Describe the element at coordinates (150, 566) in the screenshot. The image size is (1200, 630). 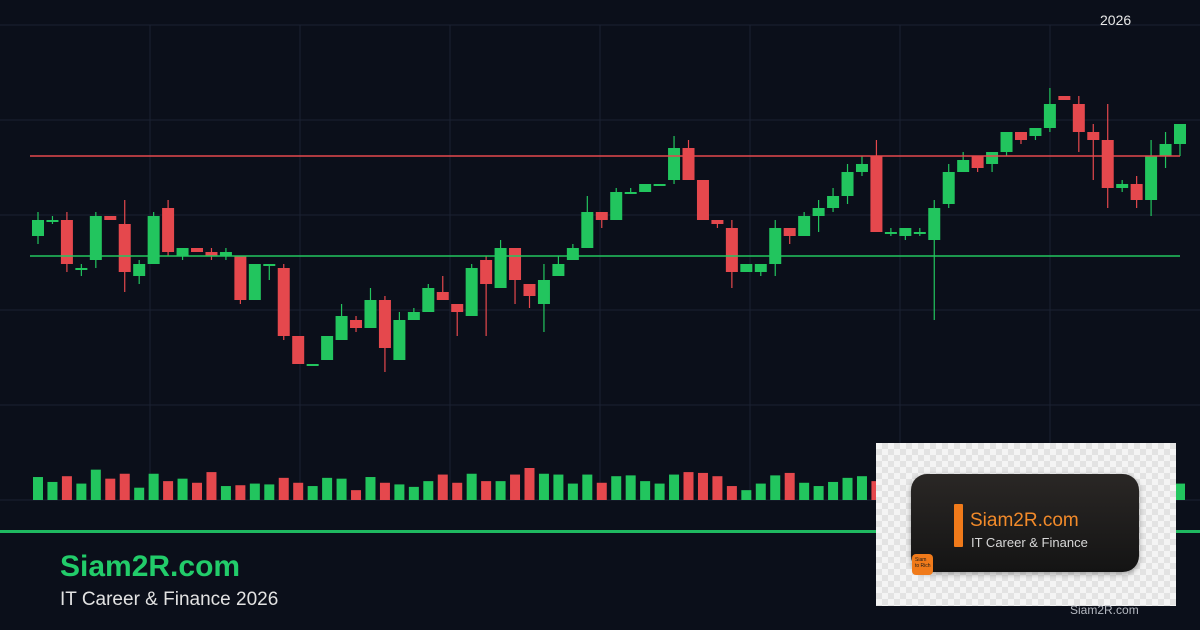
I see `brand-title: Siam2R.com` at that location.